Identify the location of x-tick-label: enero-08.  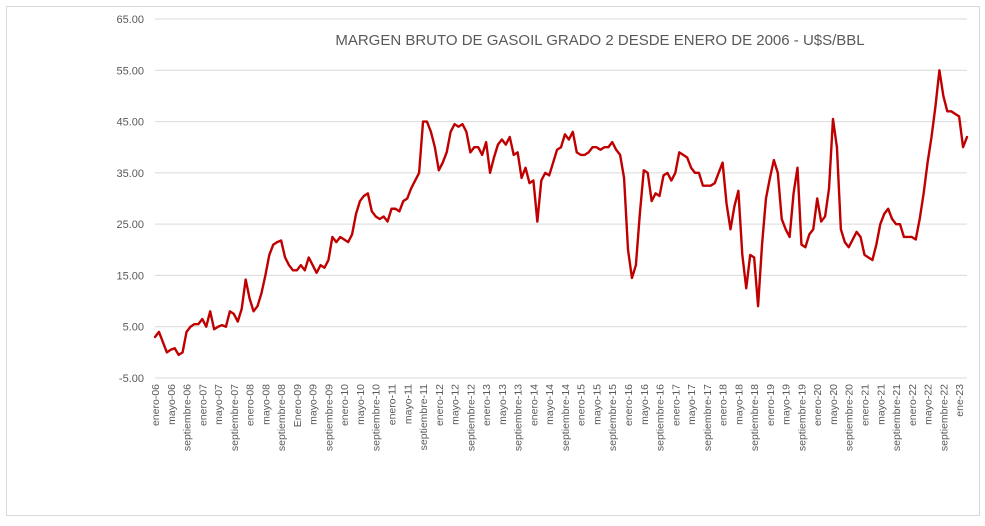
(251, 405).